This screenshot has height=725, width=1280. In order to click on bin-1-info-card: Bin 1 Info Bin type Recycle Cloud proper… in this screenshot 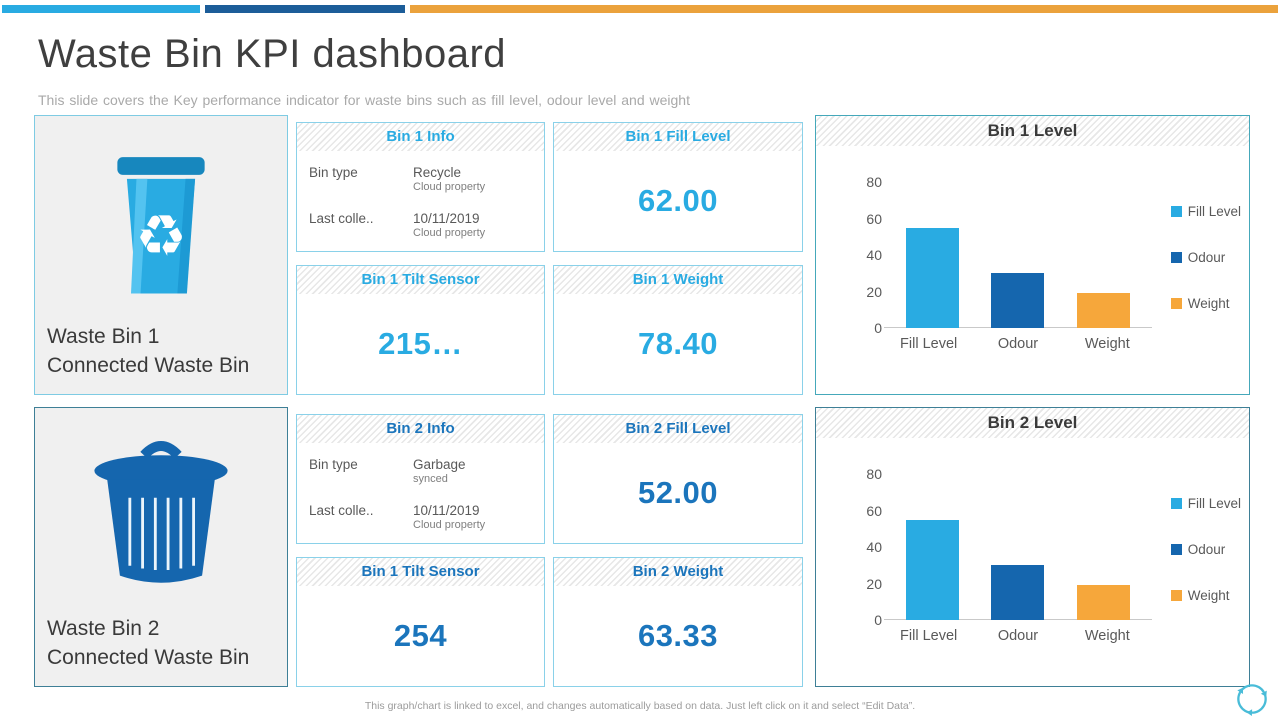, I will do `click(420, 187)`.